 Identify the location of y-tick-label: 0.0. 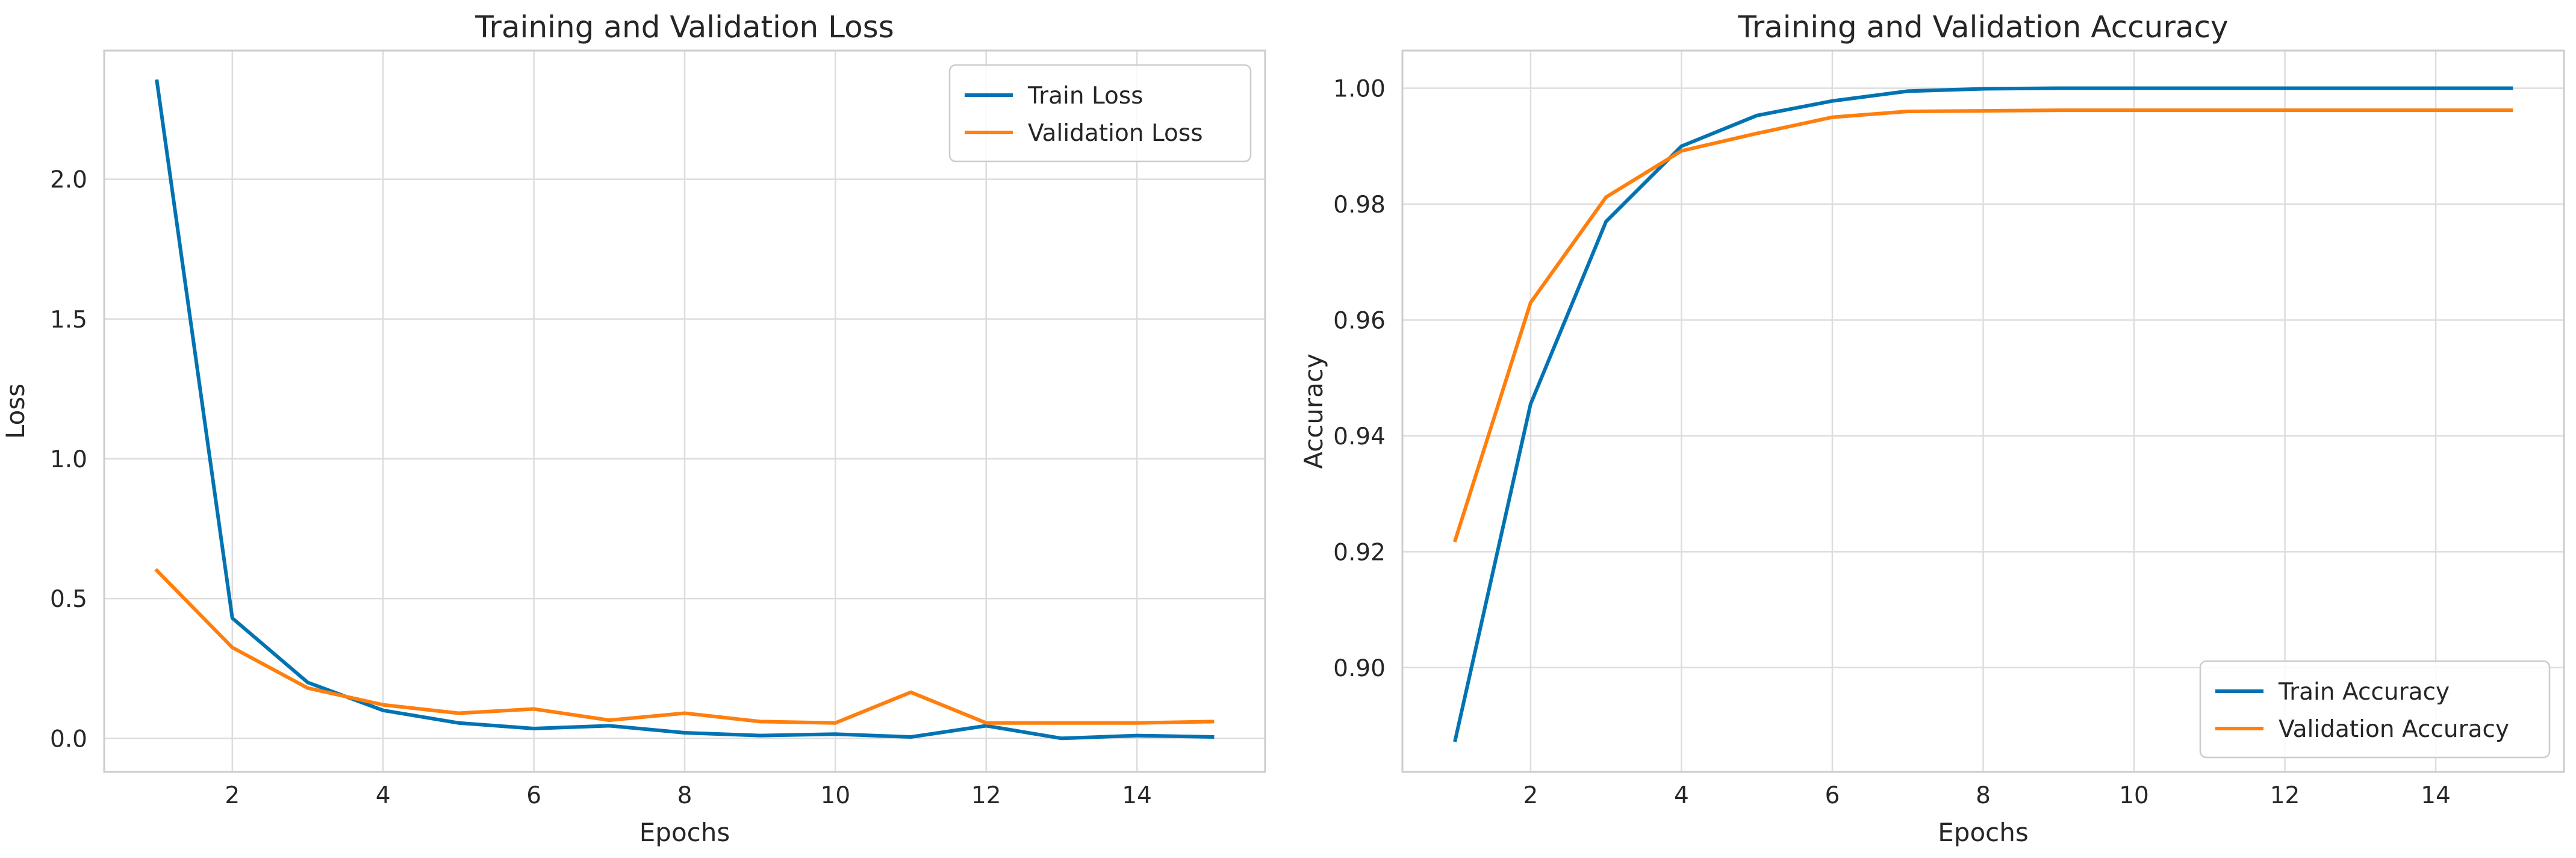
(69, 739).